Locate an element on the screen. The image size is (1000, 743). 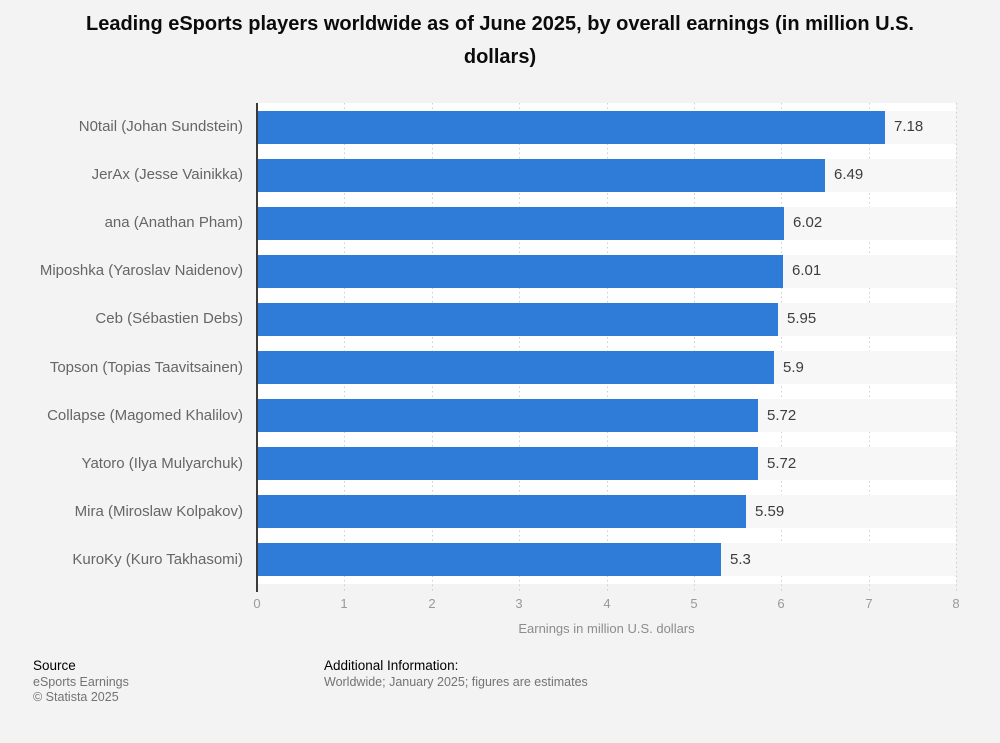
x-tick-label: 2 is located at coordinates (432, 603).